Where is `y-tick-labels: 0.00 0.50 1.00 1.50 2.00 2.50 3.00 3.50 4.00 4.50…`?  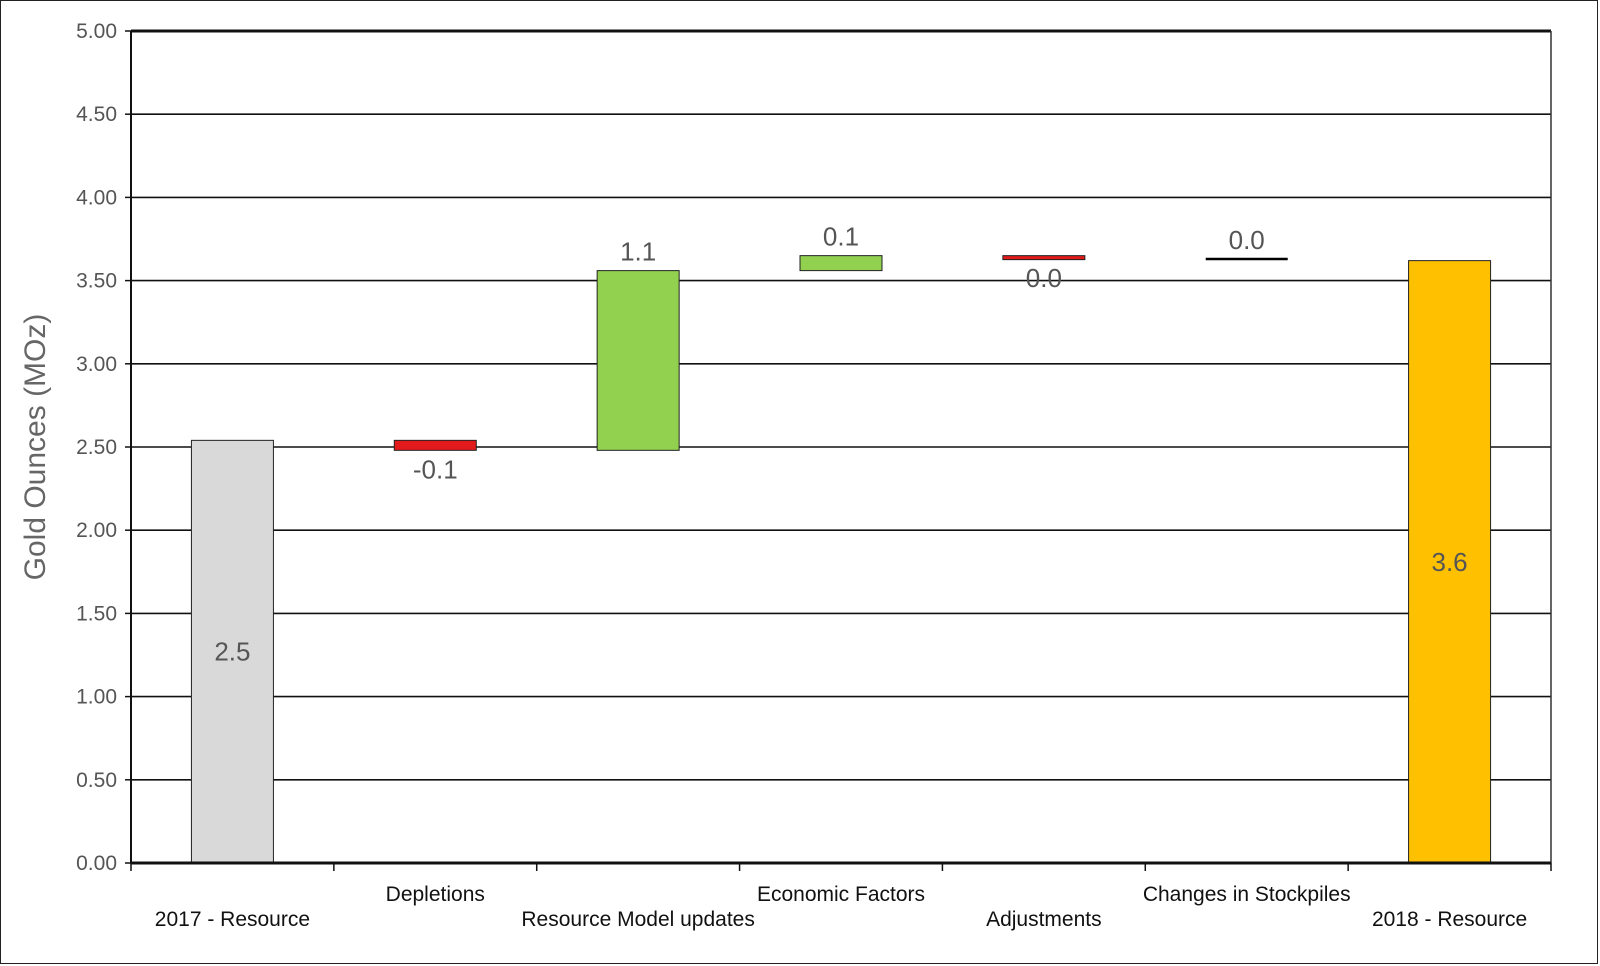
y-tick-labels: 0.00 0.50 1.00 1.50 2.00 2.50 3.00 3.50 4.00 4.50… is located at coordinates (96, 447).